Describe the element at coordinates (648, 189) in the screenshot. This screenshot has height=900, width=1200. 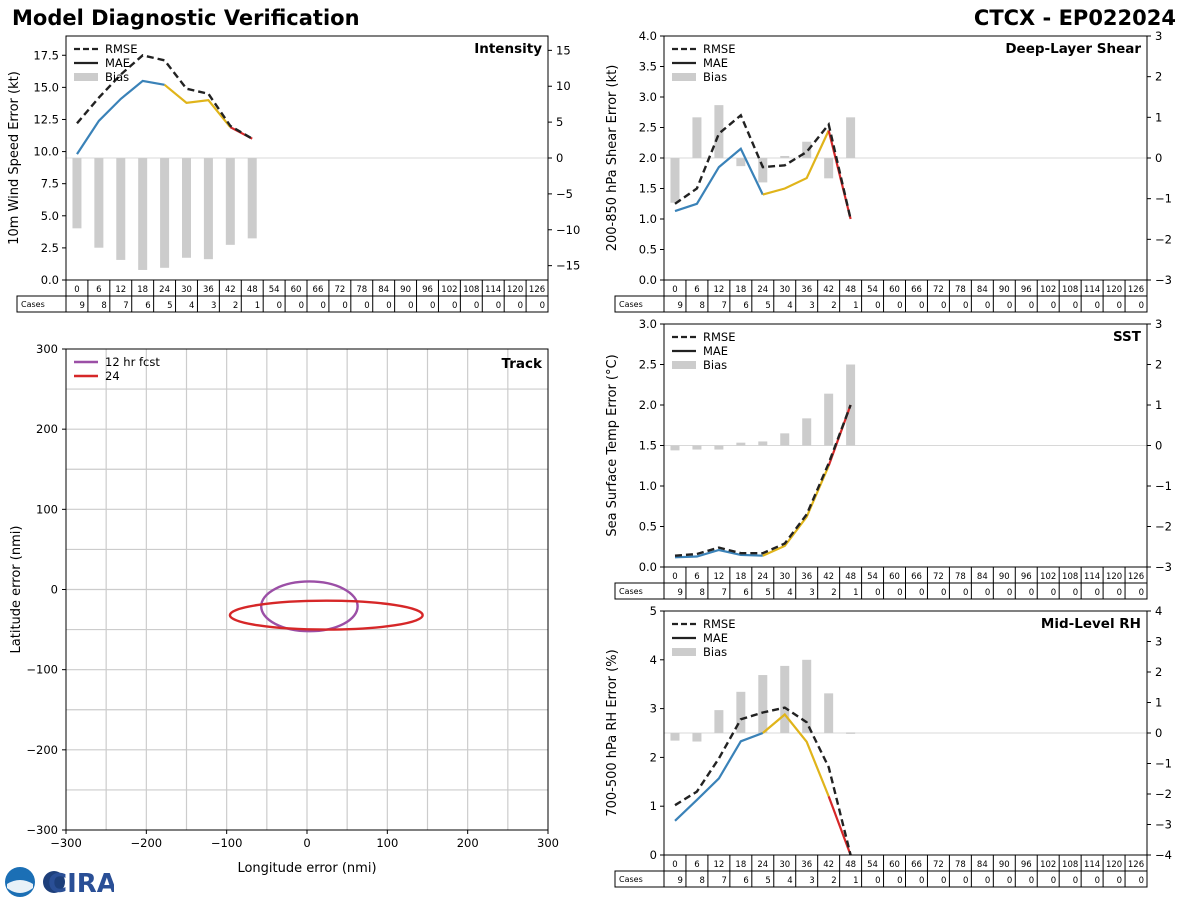
I see `shear-ytick-label: 1.5` at that location.